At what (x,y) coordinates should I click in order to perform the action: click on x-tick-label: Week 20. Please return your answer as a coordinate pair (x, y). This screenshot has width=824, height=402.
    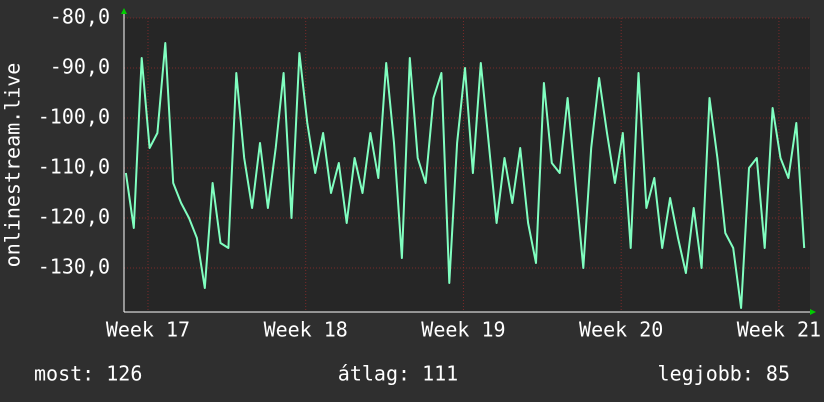
    Looking at the image, I should click on (621, 330).